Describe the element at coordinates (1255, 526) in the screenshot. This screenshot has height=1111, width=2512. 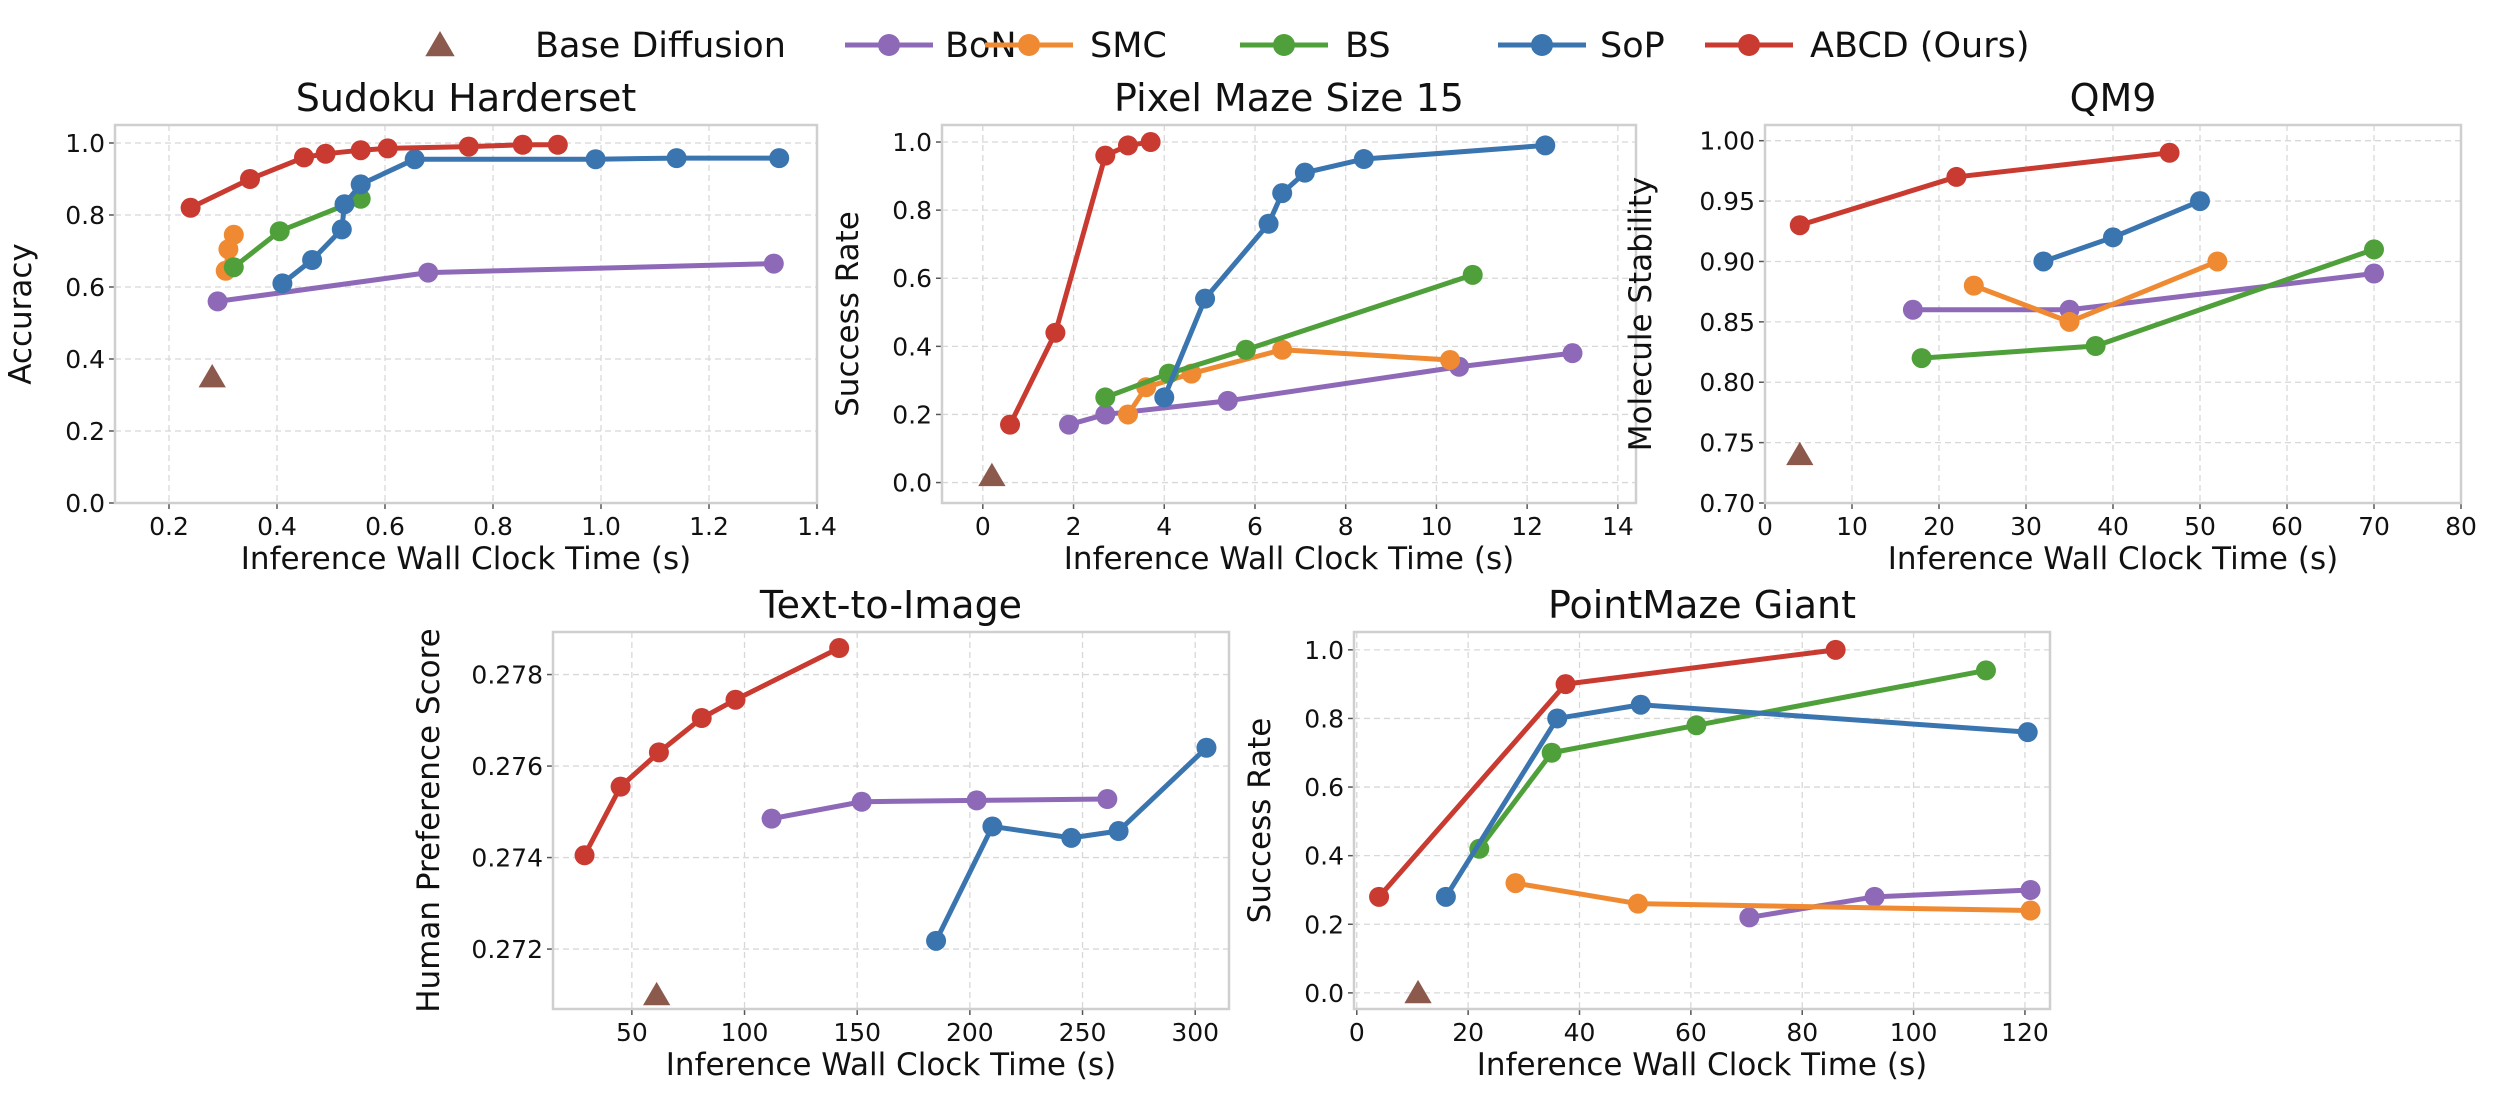
I see `x-tick-label: 6` at that location.